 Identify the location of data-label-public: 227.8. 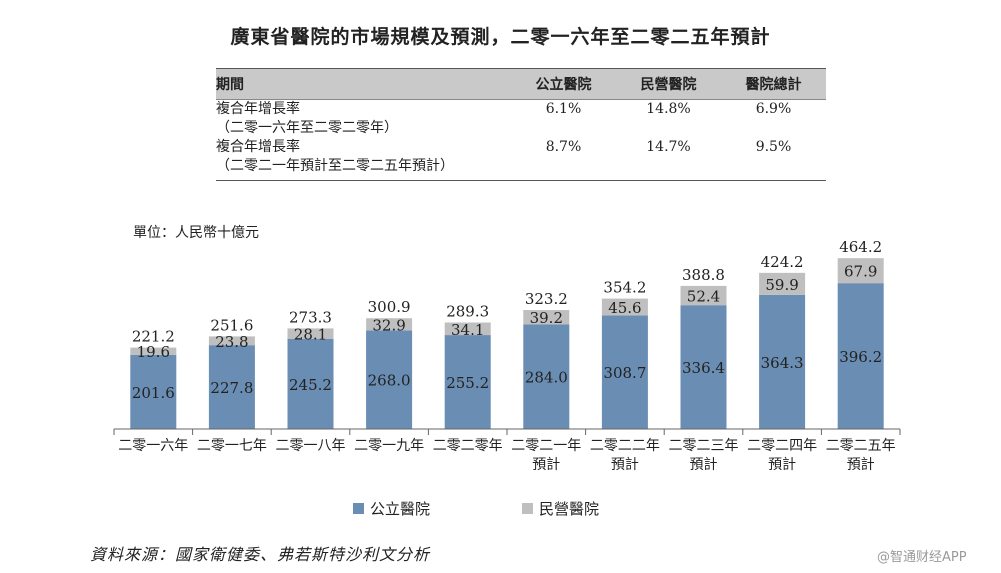
(231, 388).